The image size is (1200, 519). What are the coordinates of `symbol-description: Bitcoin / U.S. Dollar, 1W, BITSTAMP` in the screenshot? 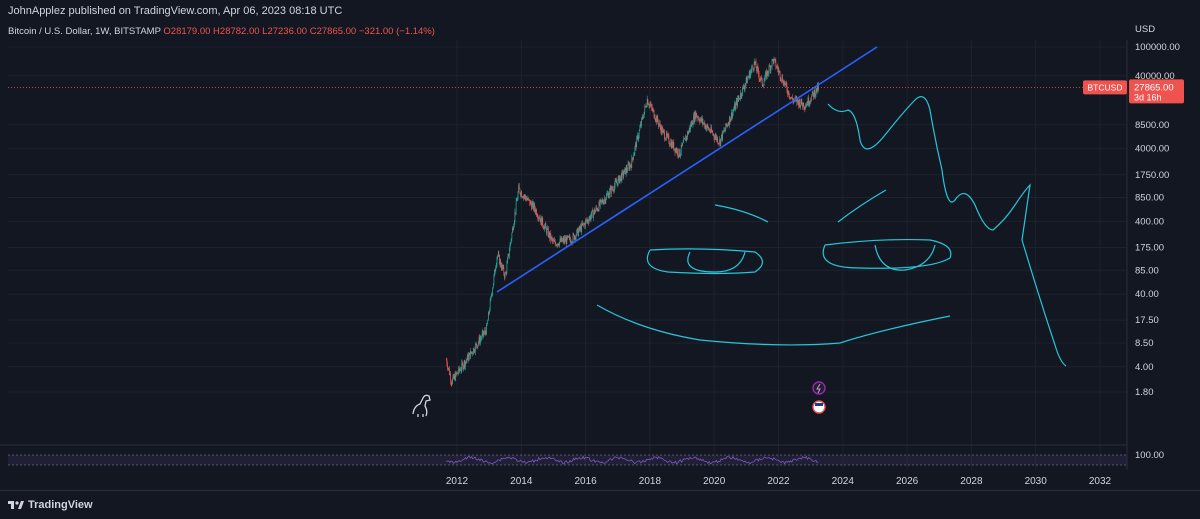 It's located at (84, 31).